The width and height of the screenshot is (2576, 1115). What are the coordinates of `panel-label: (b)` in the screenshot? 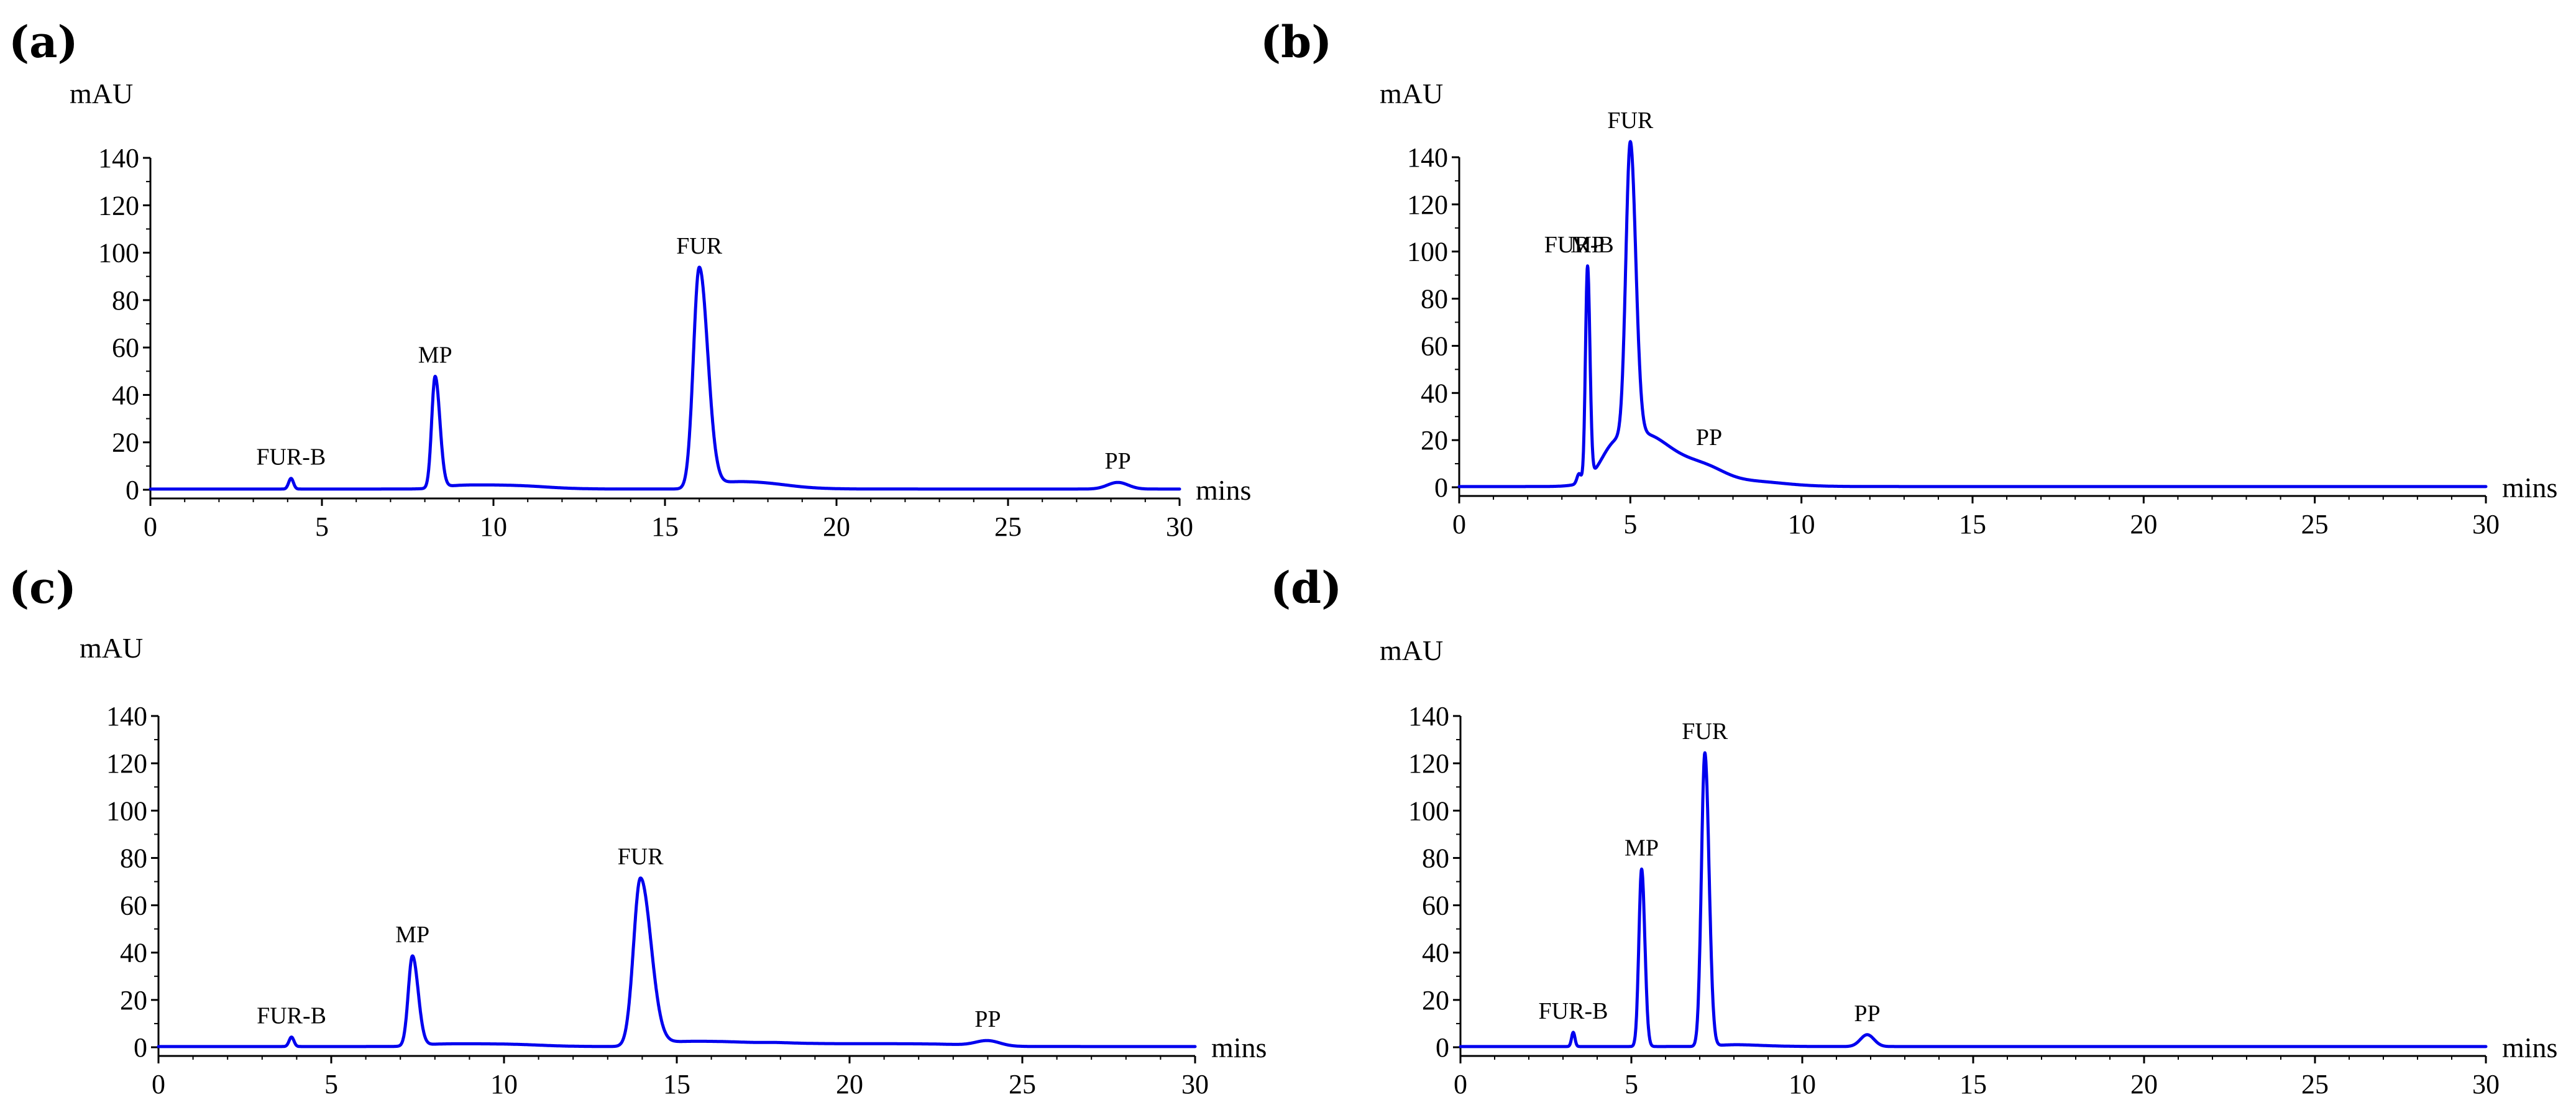 It's located at (1296, 42).